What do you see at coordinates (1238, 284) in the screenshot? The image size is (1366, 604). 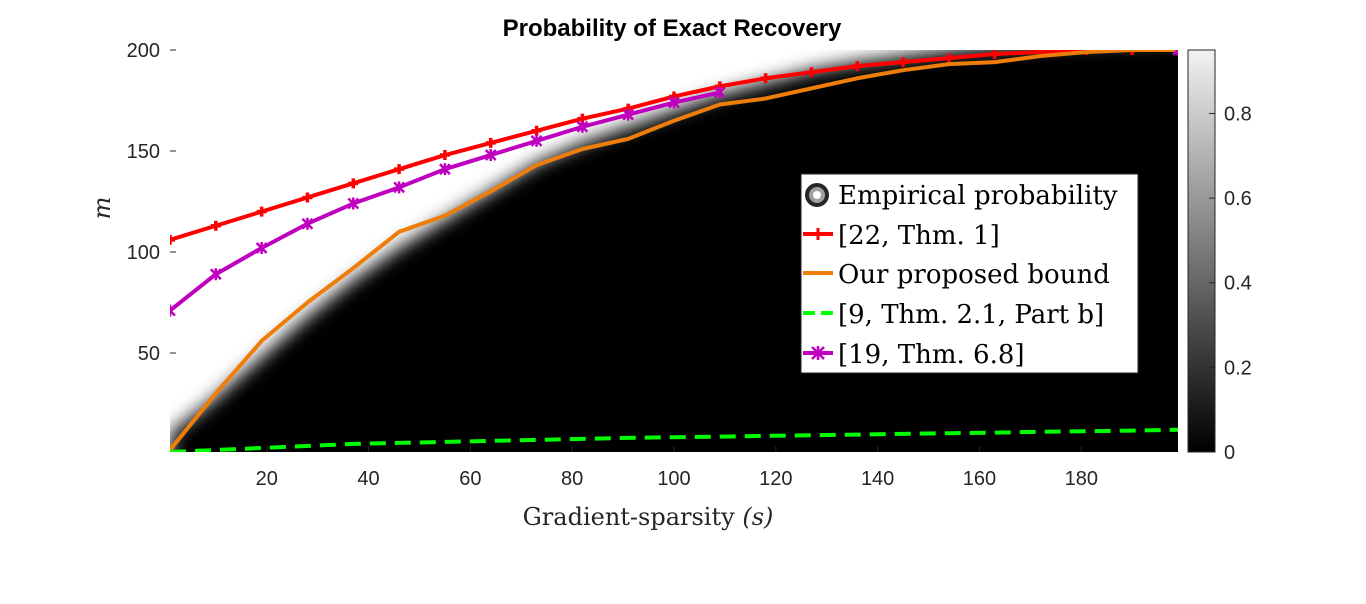 I see `colorbar-tick-label: 0.4` at bounding box center [1238, 284].